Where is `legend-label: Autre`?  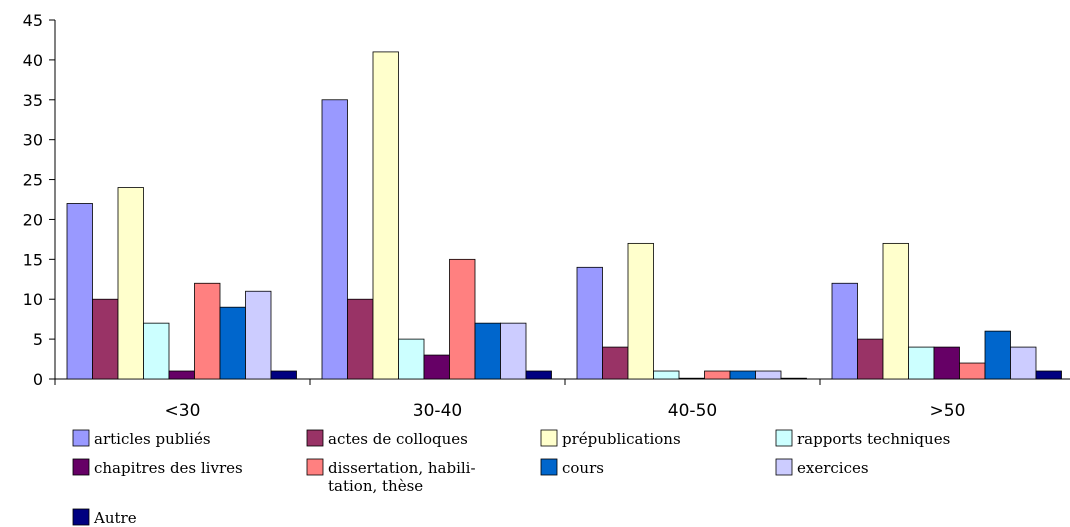 legend-label: Autre is located at coordinates (115, 518).